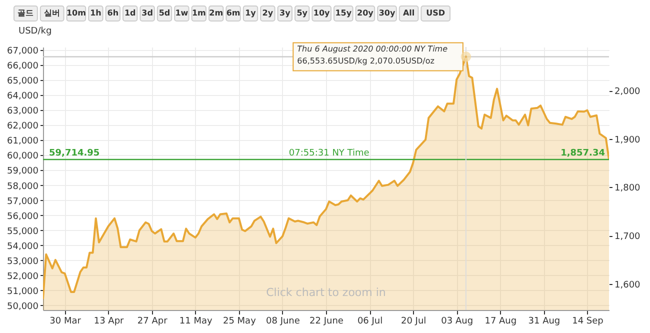 This screenshot has width=650, height=333. Describe the element at coordinates (130, 13) in the screenshot. I see `text: 1d` at that location.